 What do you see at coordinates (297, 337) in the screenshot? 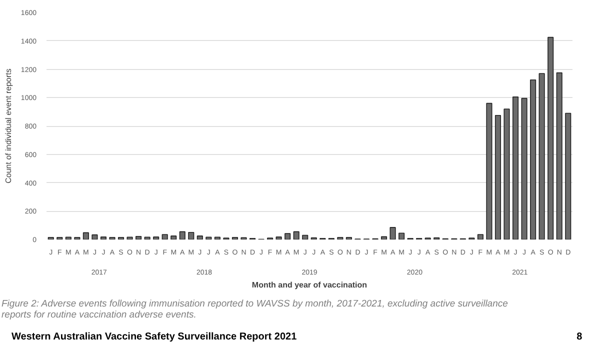
I see `text: Western Australian Vaccine Safety Surveillance Report 2021 8` at bounding box center [297, 337].